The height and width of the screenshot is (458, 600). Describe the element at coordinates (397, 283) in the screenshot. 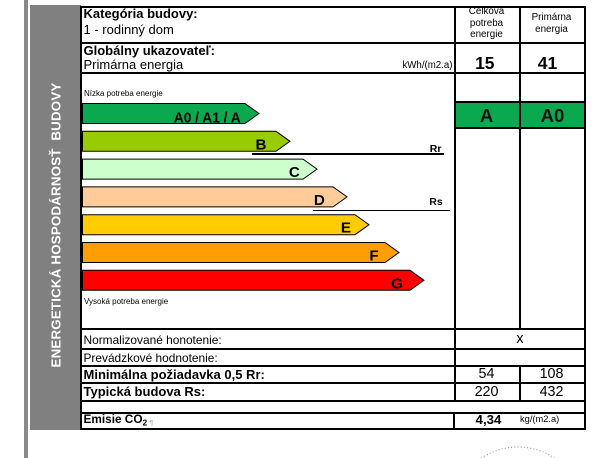

I see `svg-text: G` at that location.